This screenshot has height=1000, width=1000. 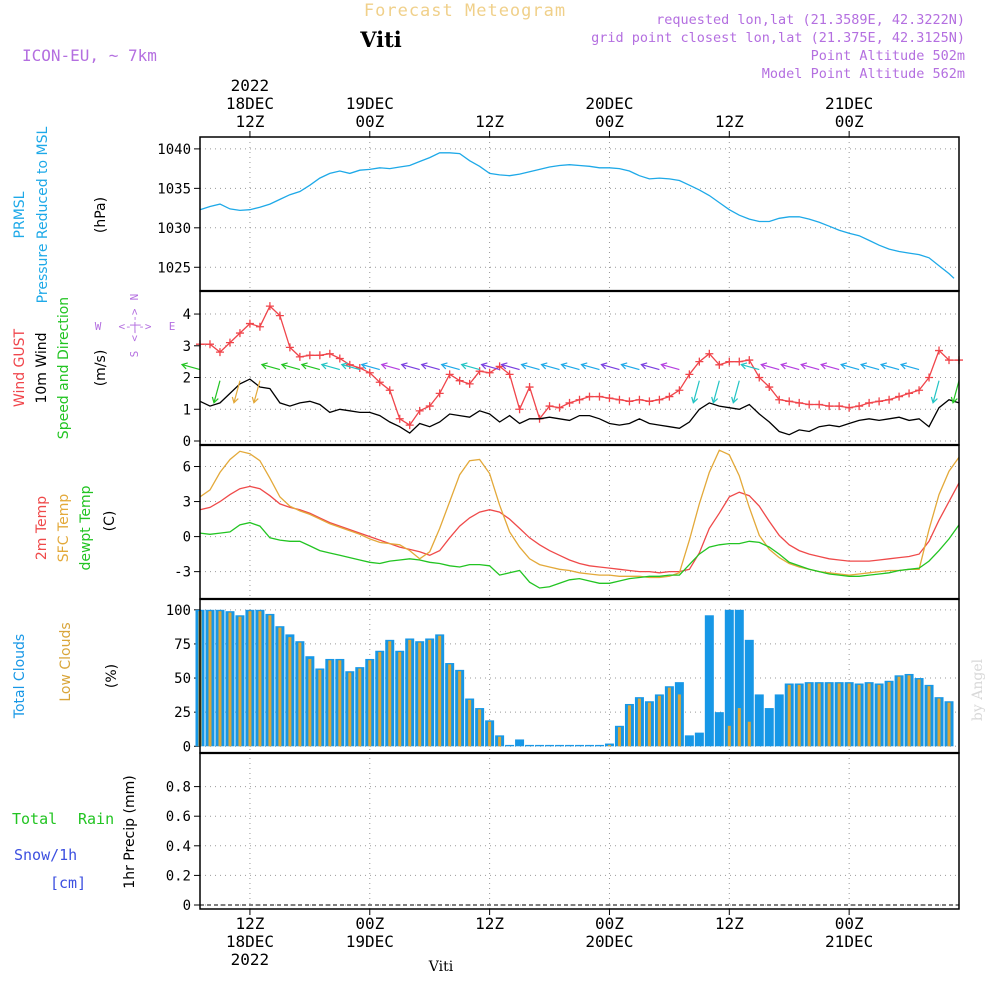 What do you see at coordinates (178, 788) in the screenshot?
I see `ytick-label-4-4: 0.8` at bounding box center [178, 788].